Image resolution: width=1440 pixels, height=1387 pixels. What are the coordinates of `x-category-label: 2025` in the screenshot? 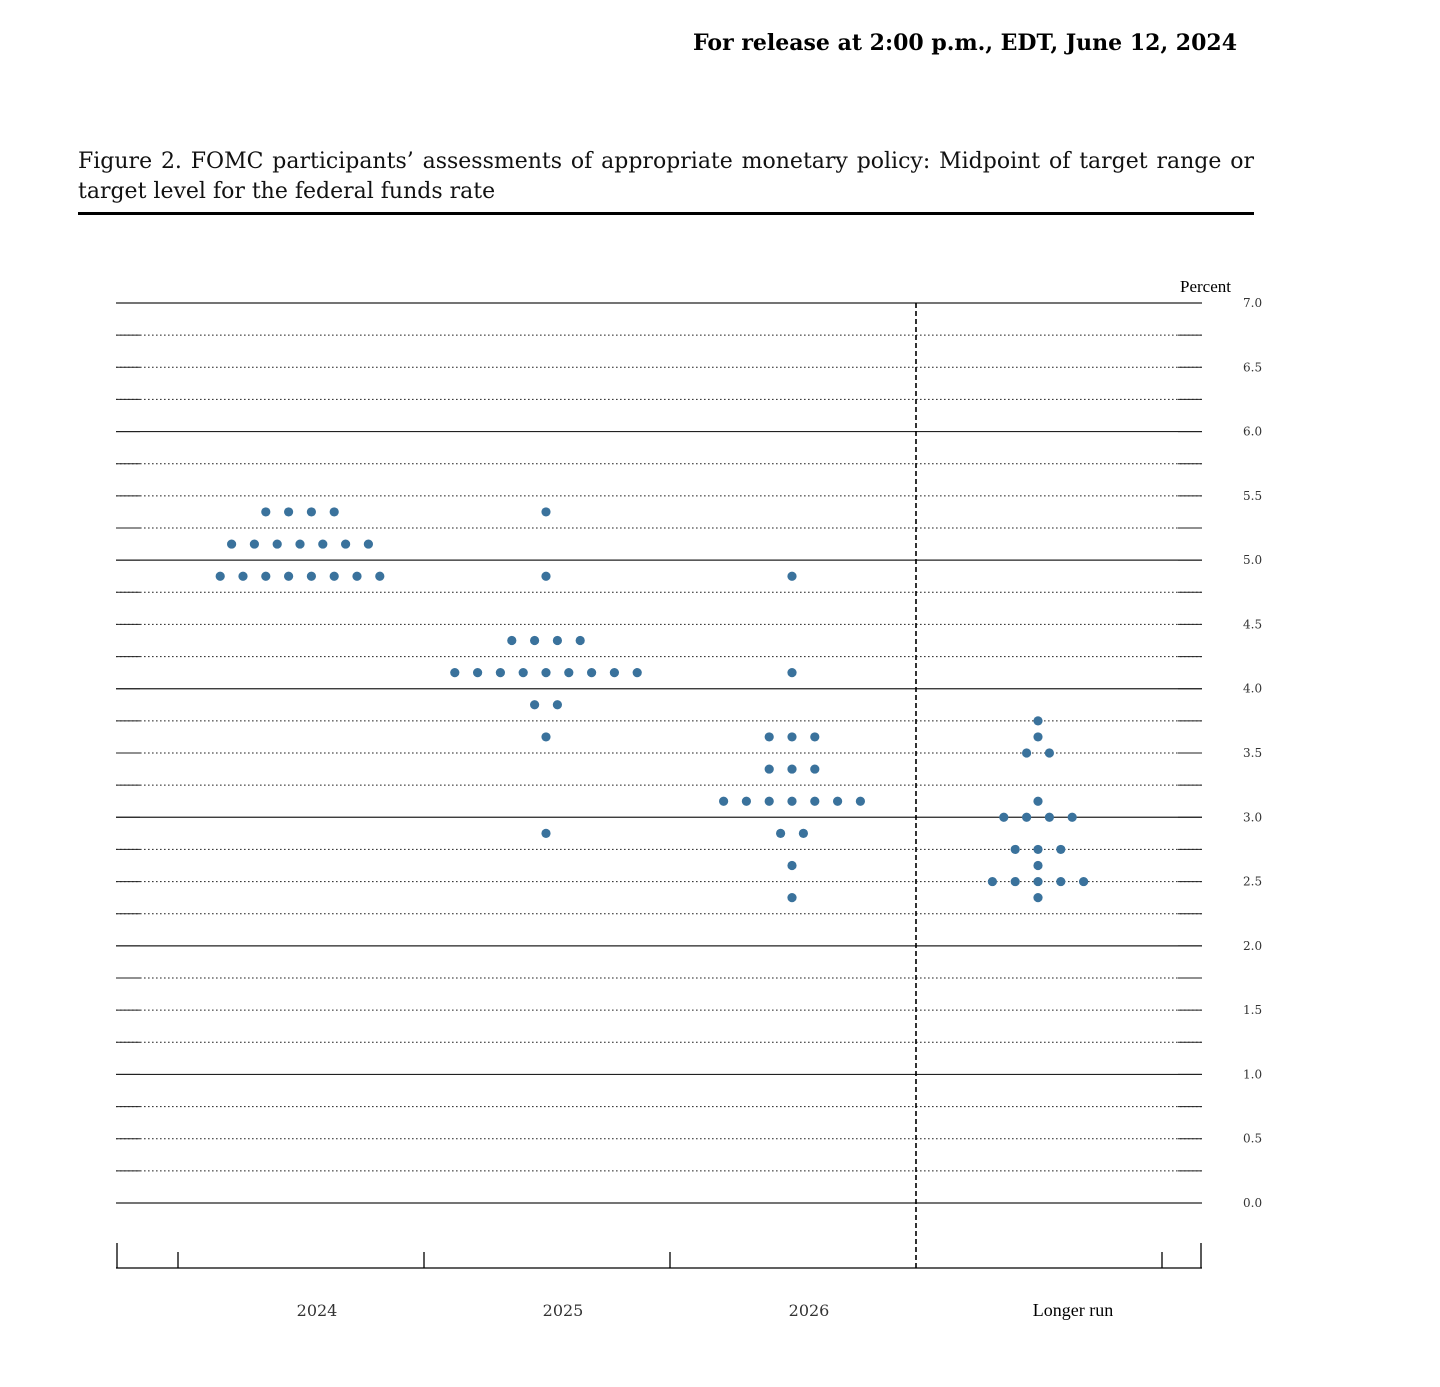 It's located at (563, 1310).